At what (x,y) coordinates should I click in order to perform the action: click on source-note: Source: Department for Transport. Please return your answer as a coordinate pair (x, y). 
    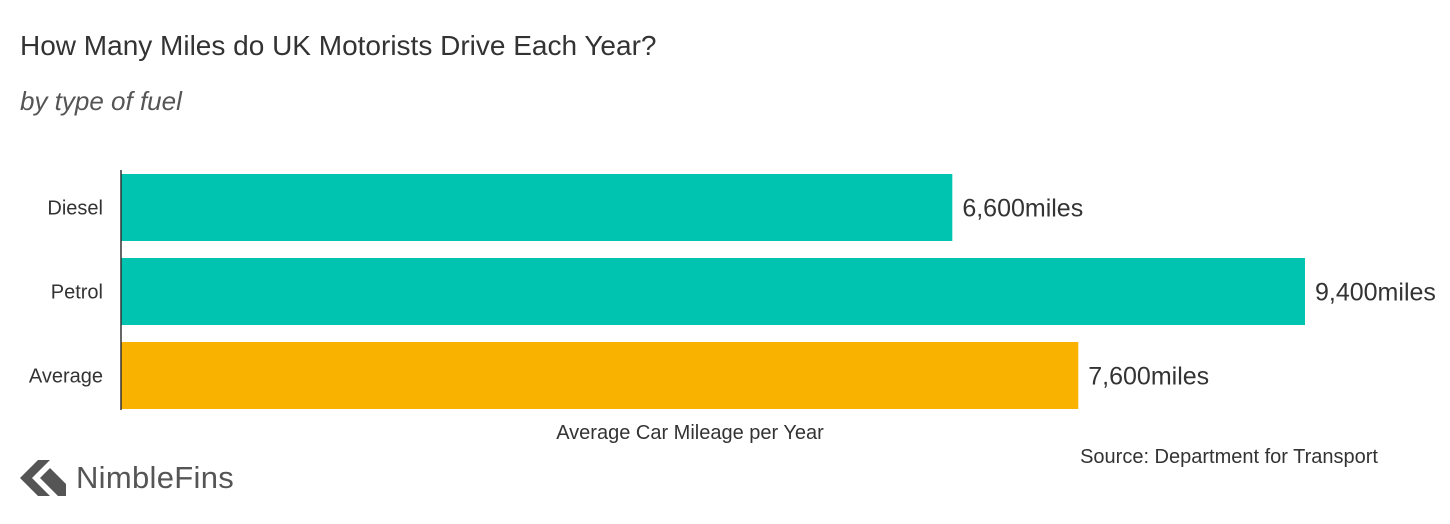
    Looking at the image, I should click on (1229, 457).